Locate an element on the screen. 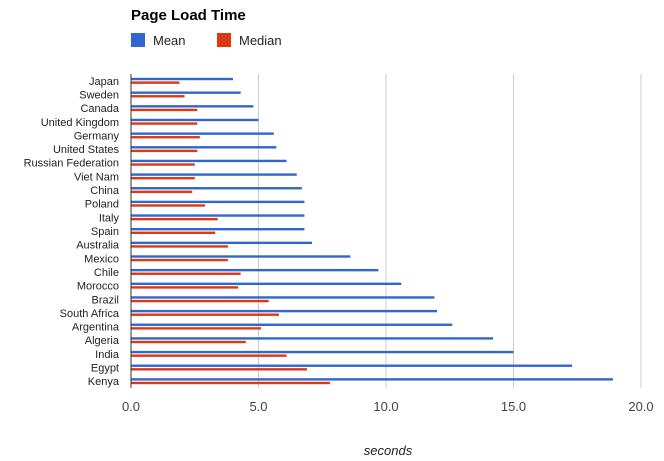  category-label: Mexico is located at coordinates (101, 259).